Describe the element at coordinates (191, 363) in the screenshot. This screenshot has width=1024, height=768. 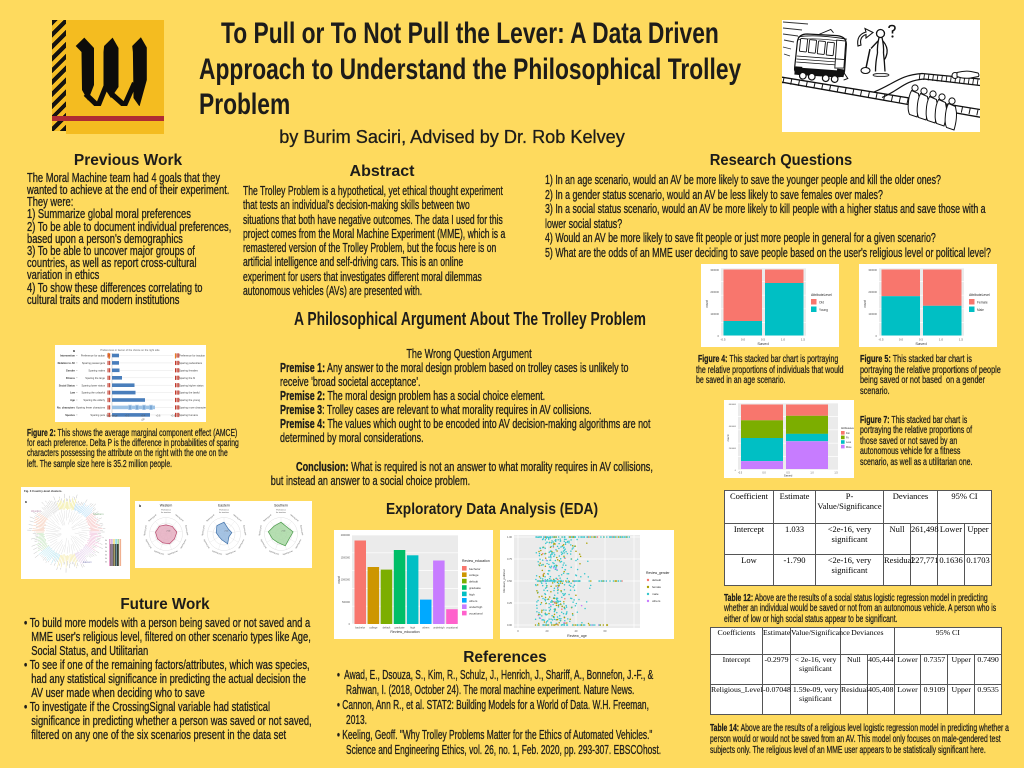
I see `svg-text: Sparing pedestrians` at that location.